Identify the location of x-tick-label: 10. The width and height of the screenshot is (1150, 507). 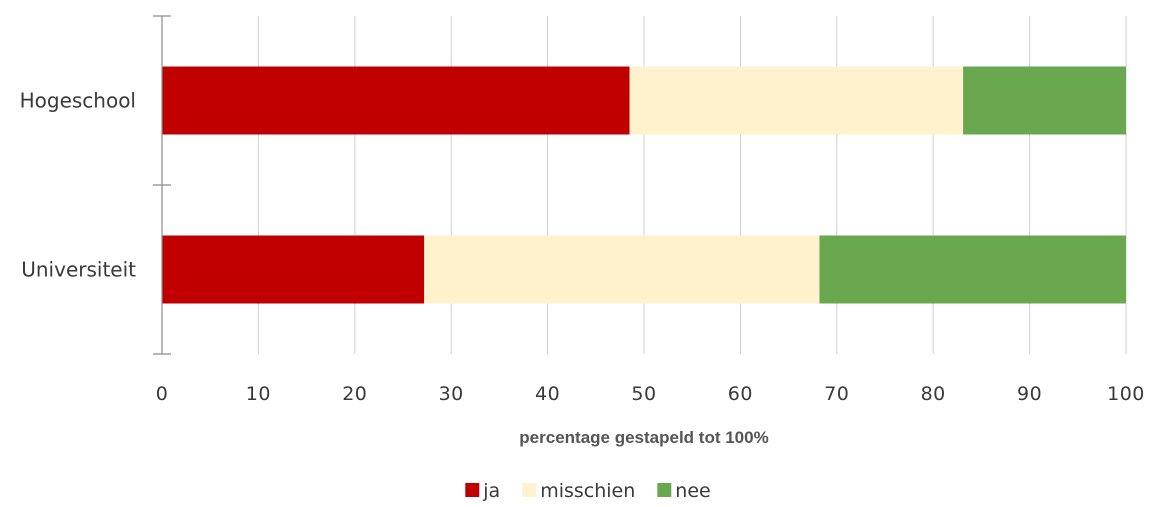
(258, 394).